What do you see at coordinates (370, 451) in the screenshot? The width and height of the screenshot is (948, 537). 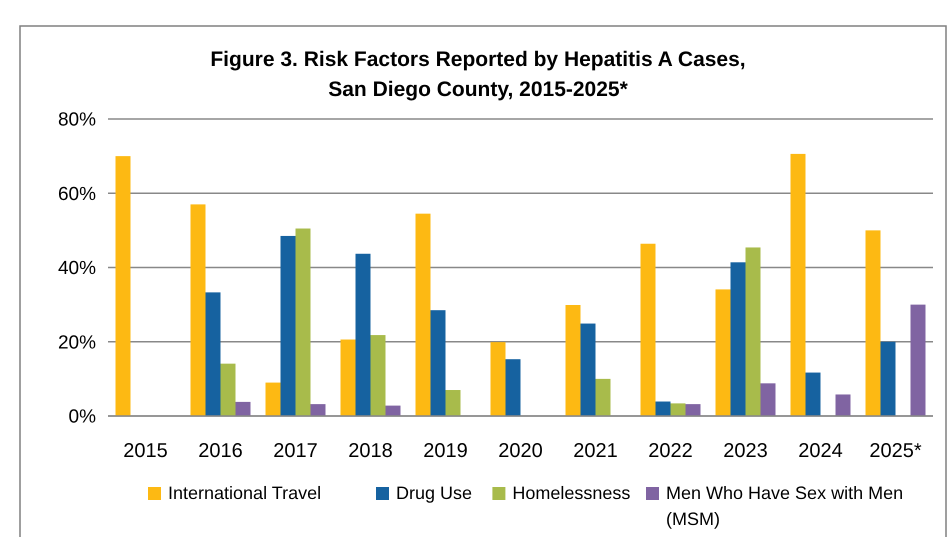 I see `x-tick-label: 2018` at bounding box center [370, 451].